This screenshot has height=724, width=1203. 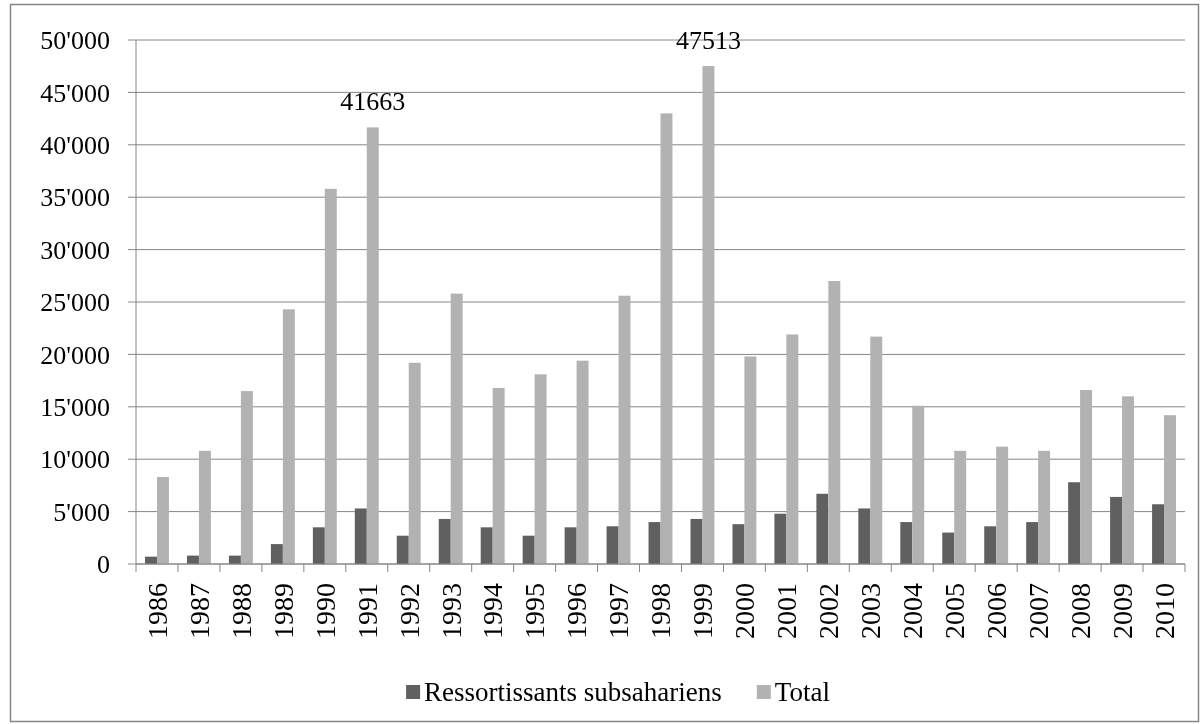 I want to click on x-tick-label: 1988, so click(x=241, y=611).